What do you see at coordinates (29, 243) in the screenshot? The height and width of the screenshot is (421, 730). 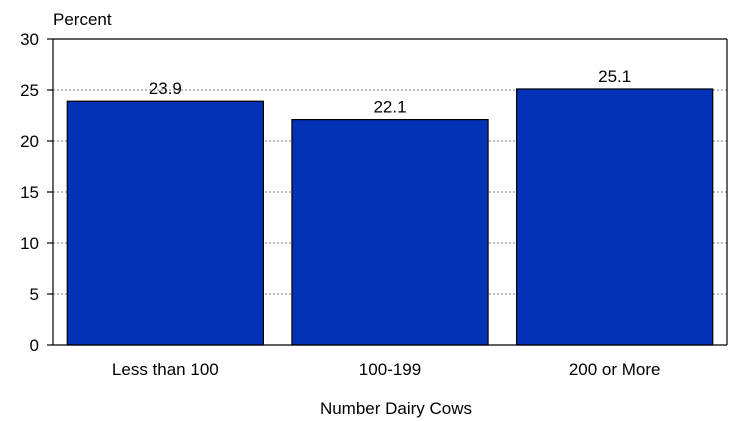 I see `y-tick-label-10: 10` at bounding box center [29, 243].